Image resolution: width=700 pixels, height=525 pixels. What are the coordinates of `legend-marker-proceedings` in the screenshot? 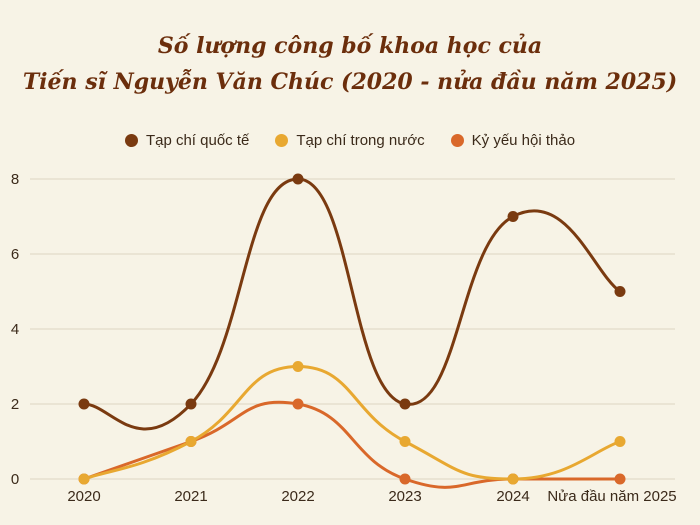 It's located at (457, 140).